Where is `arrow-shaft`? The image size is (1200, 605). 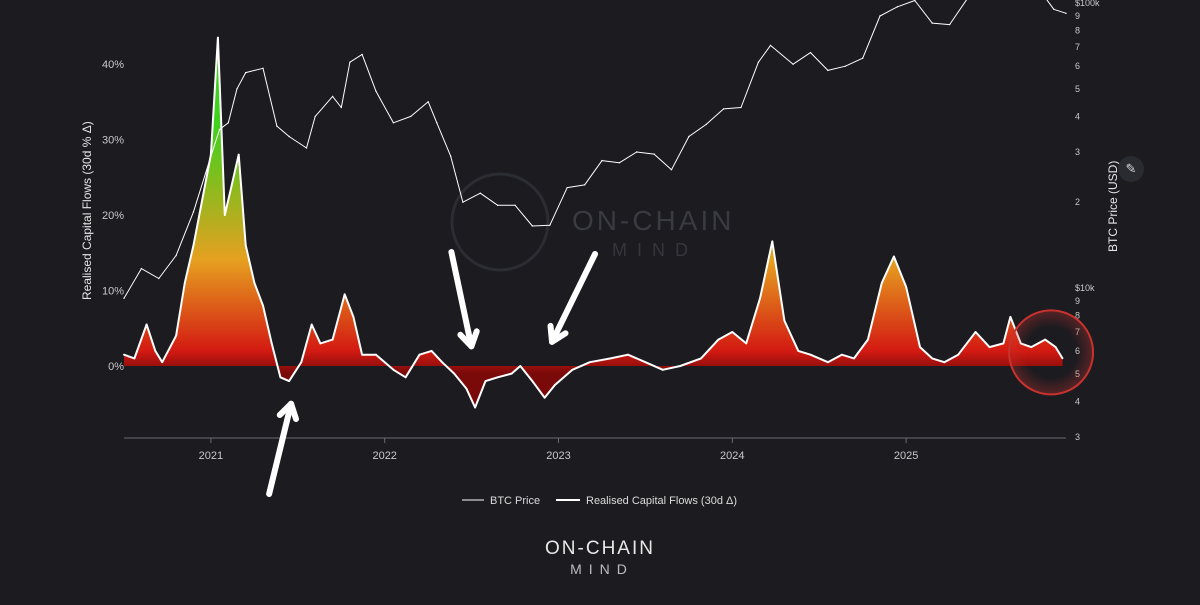 arrow-shaft is located at coordinates (574, 298).